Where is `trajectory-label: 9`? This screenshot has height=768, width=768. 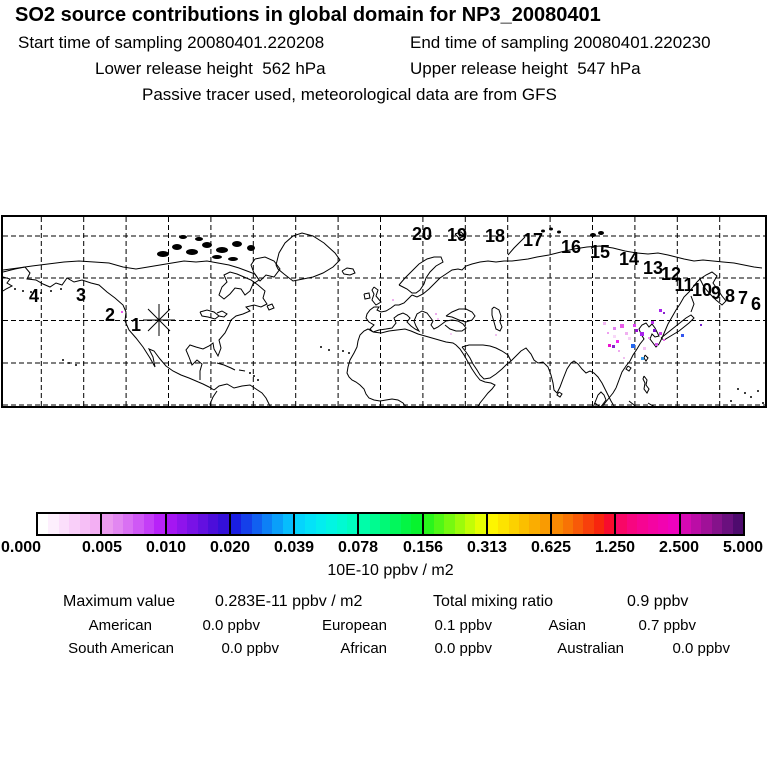 trajectory-label: 9 is located at coordinates (716, 293).